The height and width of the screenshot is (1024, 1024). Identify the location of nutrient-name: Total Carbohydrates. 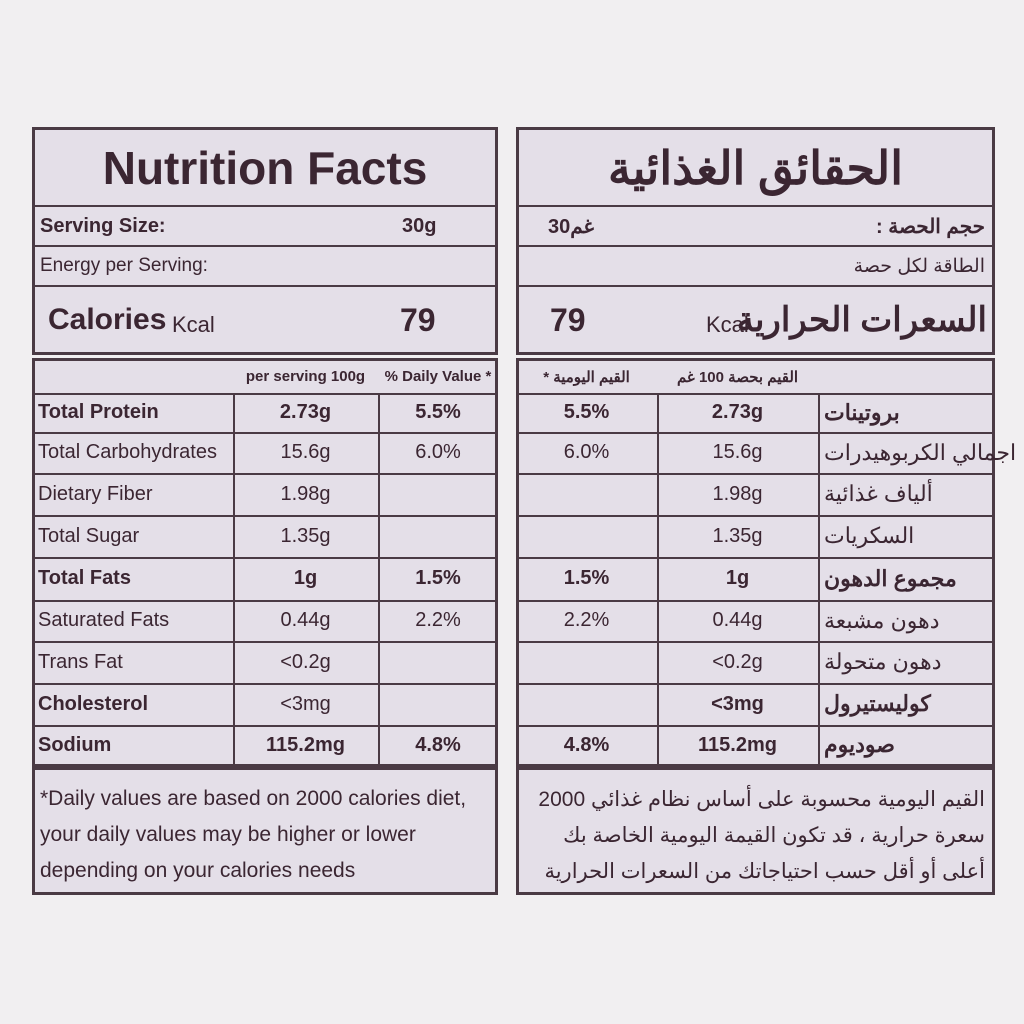
(127, 452).